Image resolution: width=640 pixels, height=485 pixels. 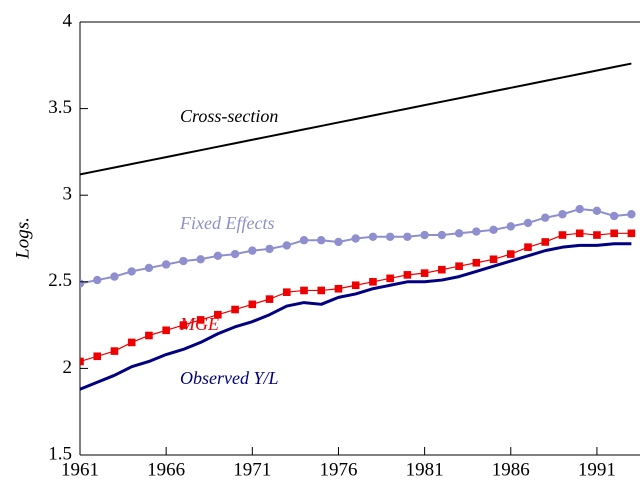 I want to click on y-tick-label: 1.5, so click(x=60, y=453).